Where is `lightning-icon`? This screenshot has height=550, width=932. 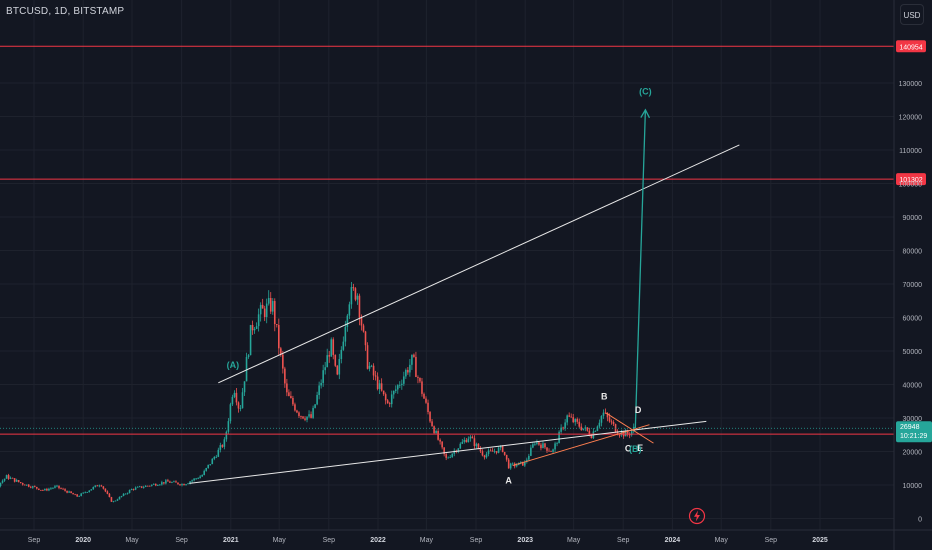
lightning-icon is located at coordinates (697, 516).